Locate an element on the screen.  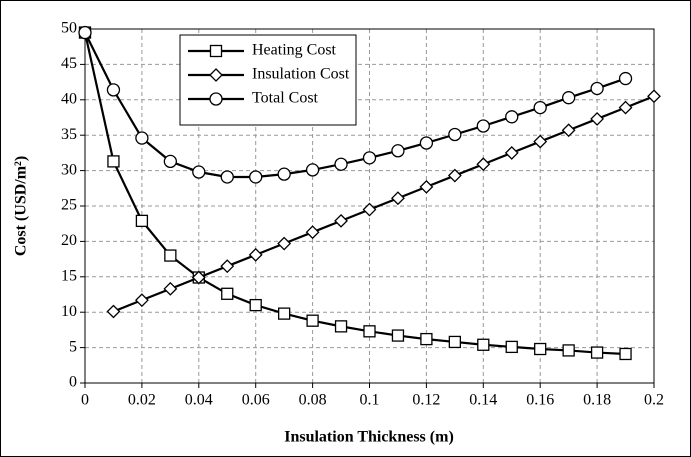
x-tick-label: 0.14 is located at coordinates (483, 400).